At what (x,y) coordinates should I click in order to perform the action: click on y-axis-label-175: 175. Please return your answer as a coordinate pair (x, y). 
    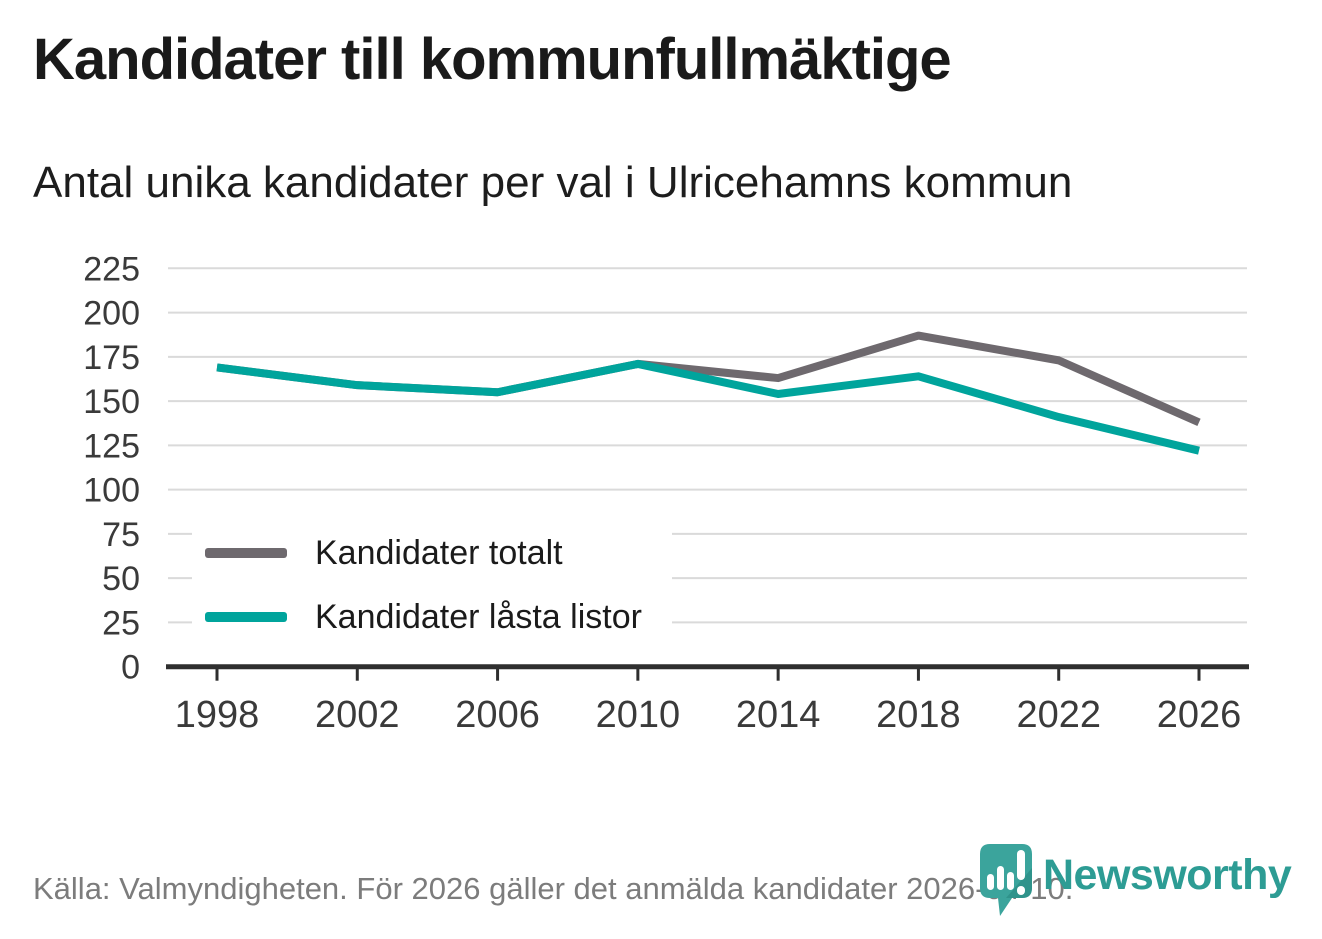
    Looking at the image, I should click on (111, 358).